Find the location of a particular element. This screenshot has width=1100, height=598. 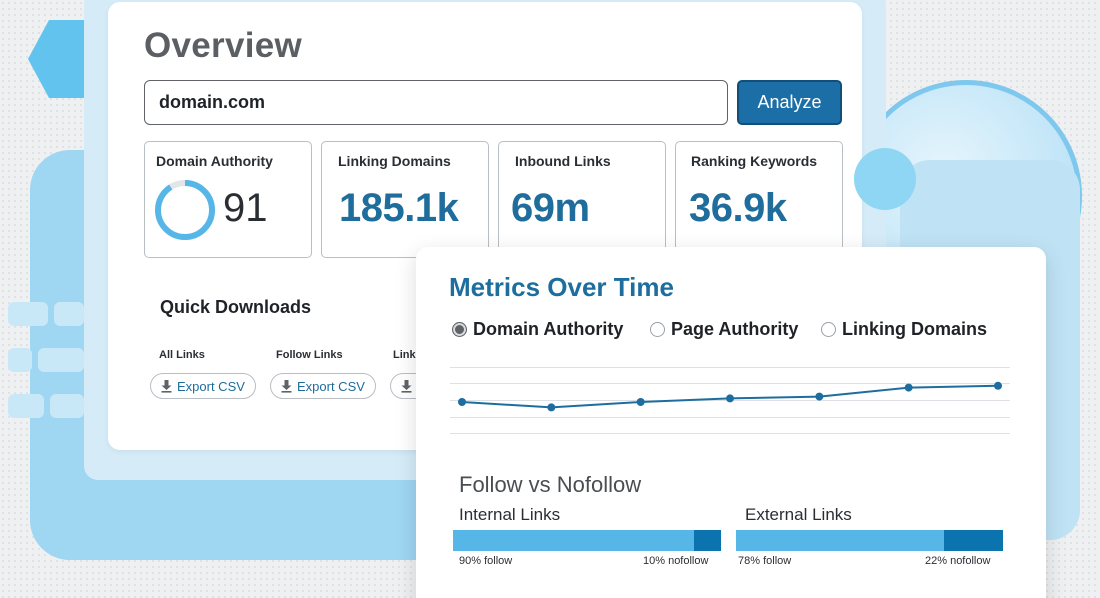

follow-nofollow-title: Follow vs Nofollow is located at coordinates (550, 484).